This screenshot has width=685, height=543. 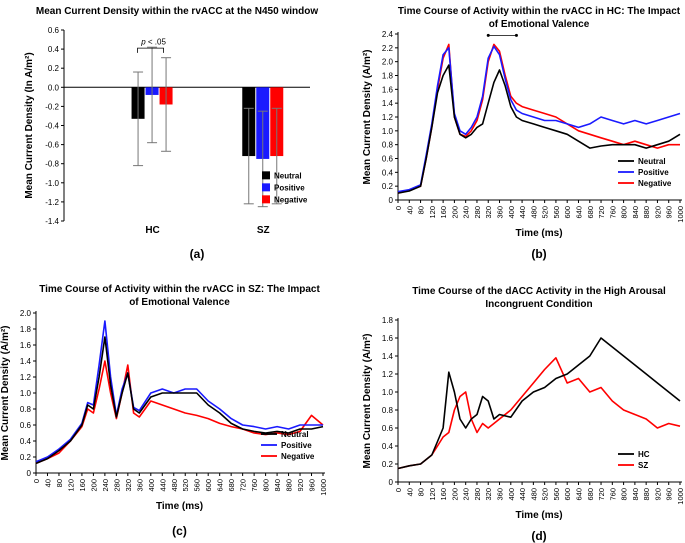 What do you see at coordinates (70, 485) in the screenshot?
I see `x-tick-label: 120` at bounding box center [70, 485].